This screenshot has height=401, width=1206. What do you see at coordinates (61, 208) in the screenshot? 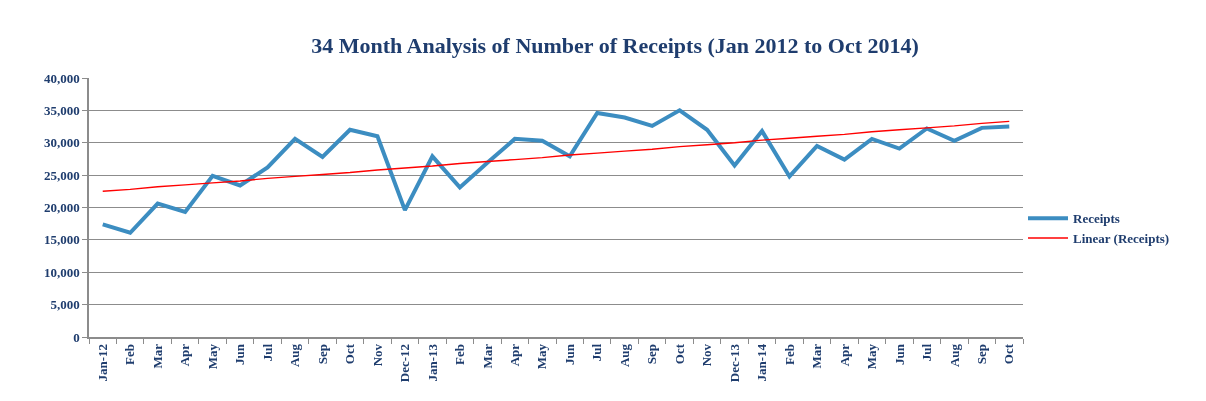
I see `y-tick-label: 20,000` at bounding box center [61, 208].